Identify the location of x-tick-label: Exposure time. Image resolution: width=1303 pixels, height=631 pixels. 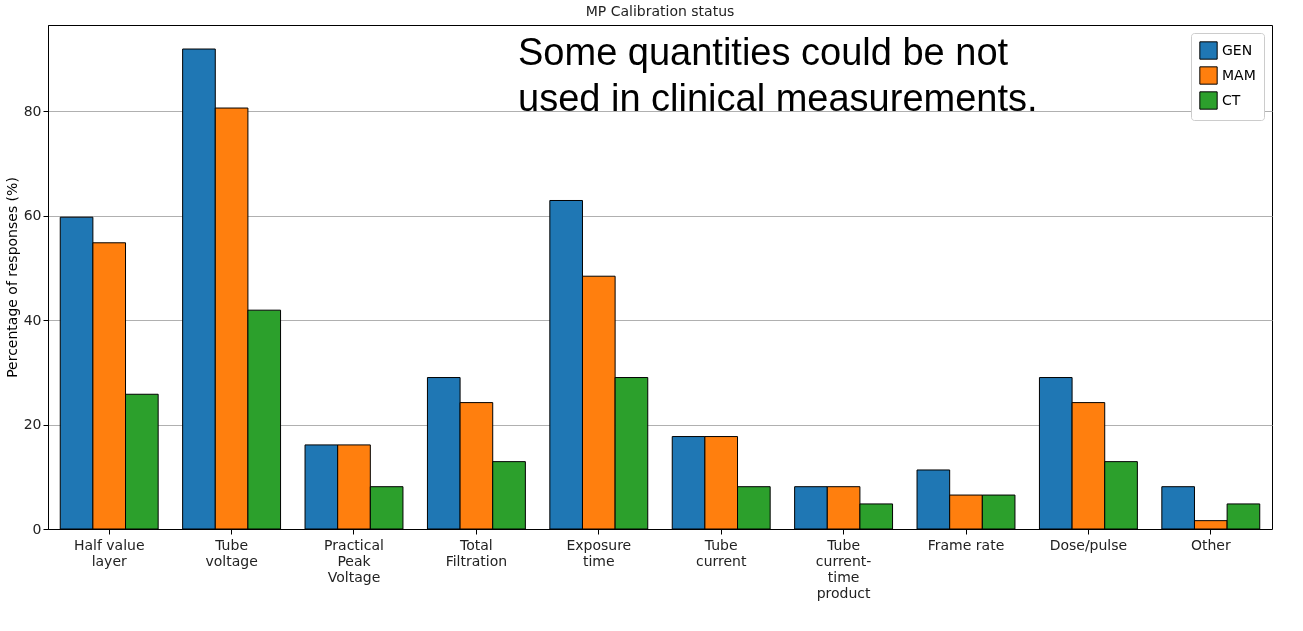
(599, 552).